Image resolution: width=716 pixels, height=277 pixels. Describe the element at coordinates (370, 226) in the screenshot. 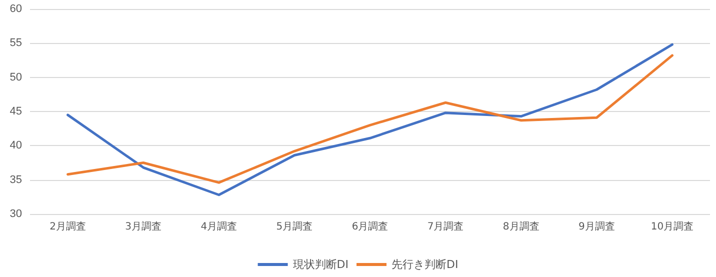

I see `x-tick-label: 6月調査` at that location.